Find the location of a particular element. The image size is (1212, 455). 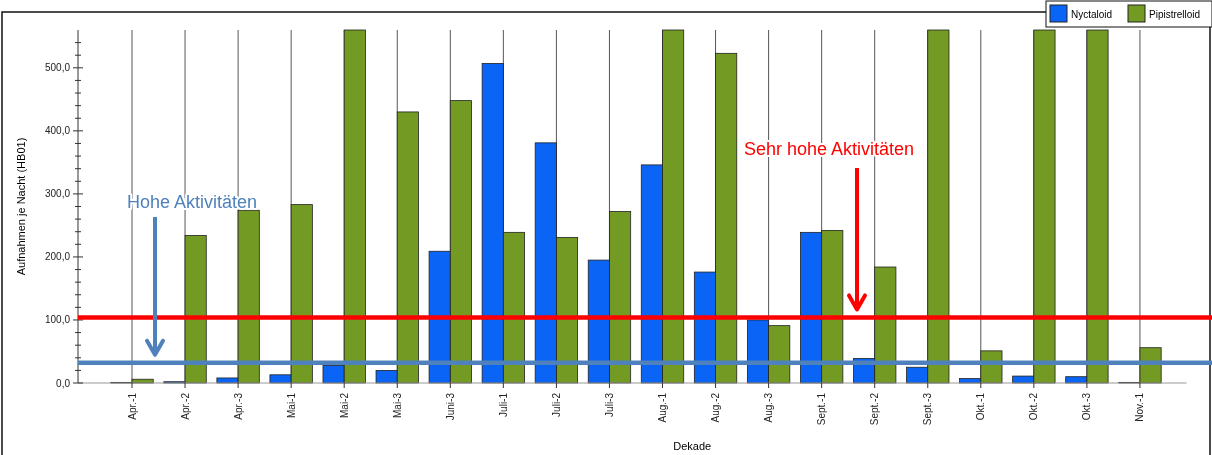

x-tick-label: Okt.-1 is located at coordinates (981, 406).